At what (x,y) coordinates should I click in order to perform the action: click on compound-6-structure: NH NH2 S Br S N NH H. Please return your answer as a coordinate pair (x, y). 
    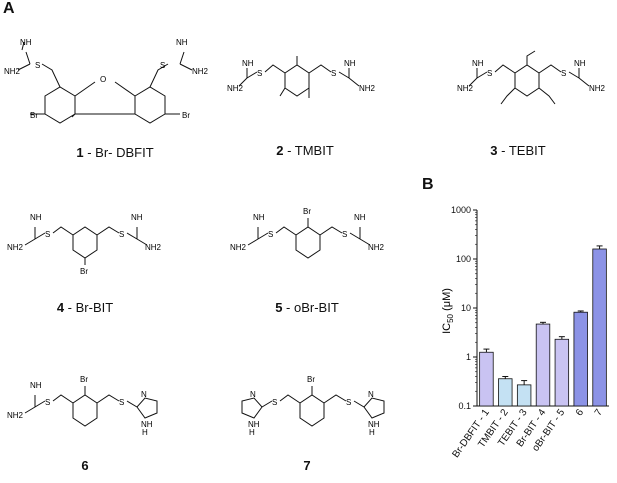
    Looking at the image, I should click on (85, 407).